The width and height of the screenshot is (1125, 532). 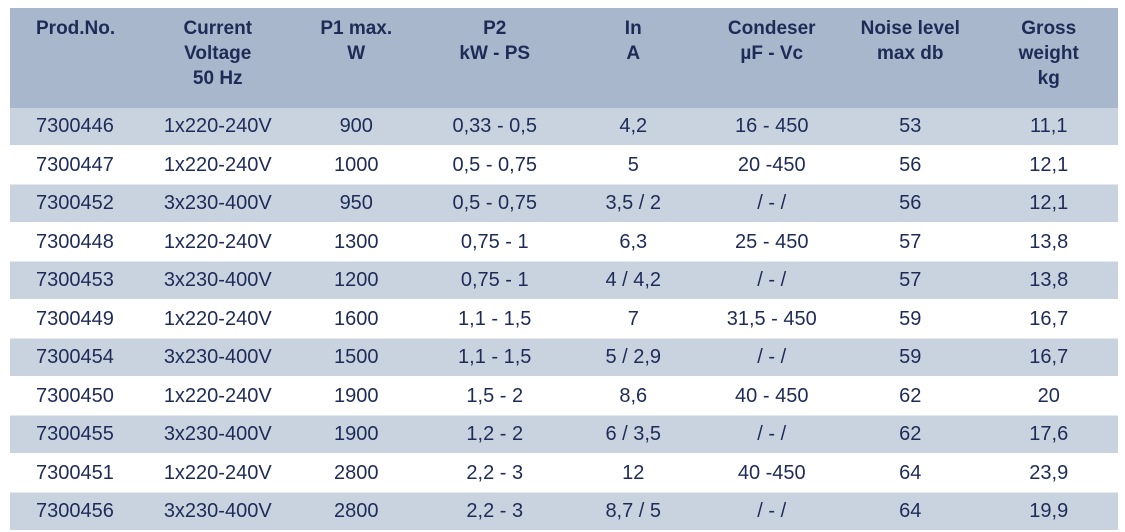 I want to click on header-cell: Gross weight kg, so click(x=1048, y=58).